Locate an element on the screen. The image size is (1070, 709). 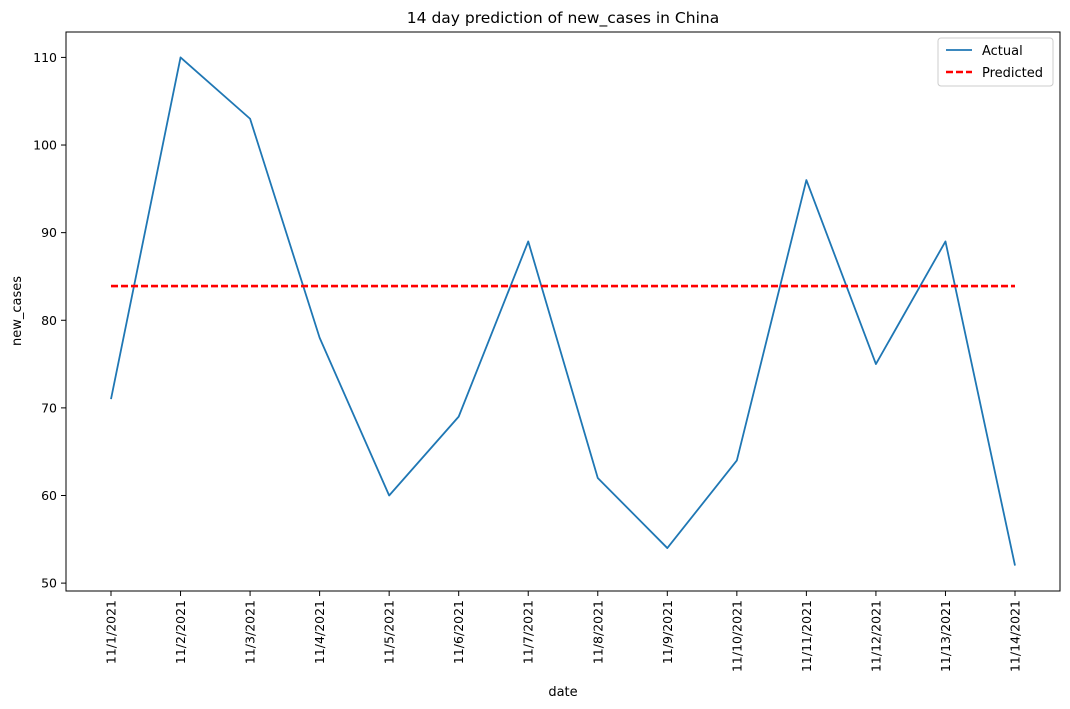
y-axis: 50 60 70 80 90 100 110 is located at coordinates (49, 320).